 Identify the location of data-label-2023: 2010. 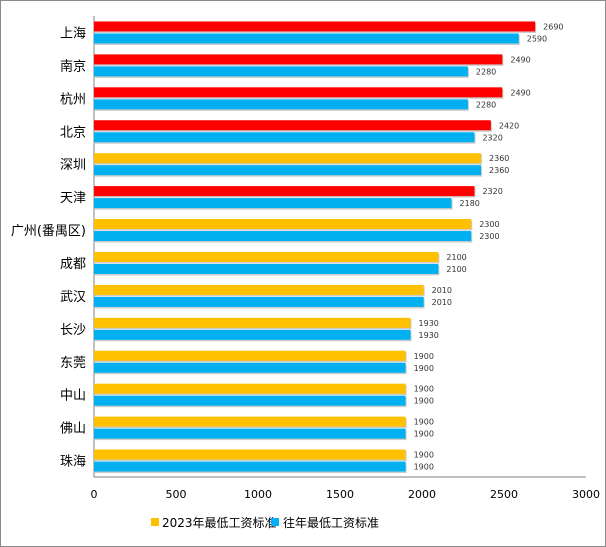
(442, 290).